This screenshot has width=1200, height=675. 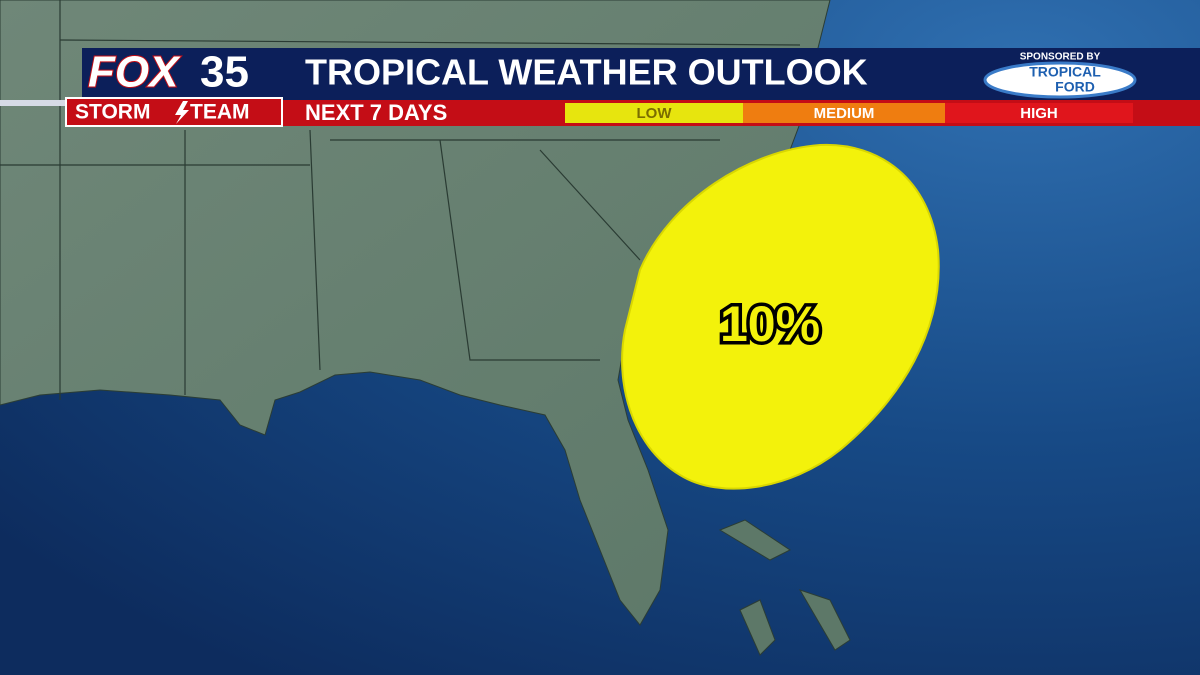 I want to click on sponsor-label: SPONSORED BY, so click(x=1060, y=57).